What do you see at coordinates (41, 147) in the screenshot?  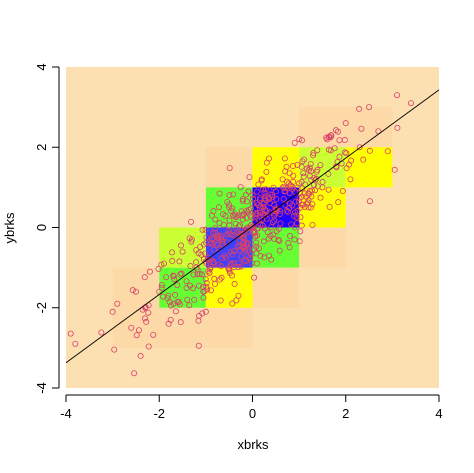 I see `y-tick-label-3: 2` at bounding box center [41, 147].